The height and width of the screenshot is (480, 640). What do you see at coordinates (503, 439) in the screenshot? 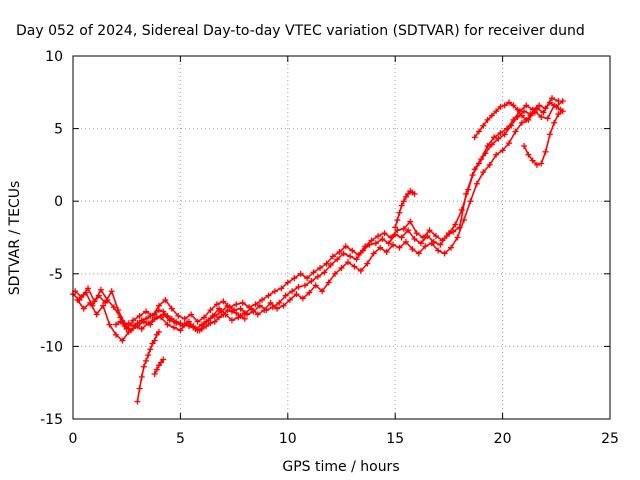
I see `x-tick-label: 20` at bounding box center [503, 439].